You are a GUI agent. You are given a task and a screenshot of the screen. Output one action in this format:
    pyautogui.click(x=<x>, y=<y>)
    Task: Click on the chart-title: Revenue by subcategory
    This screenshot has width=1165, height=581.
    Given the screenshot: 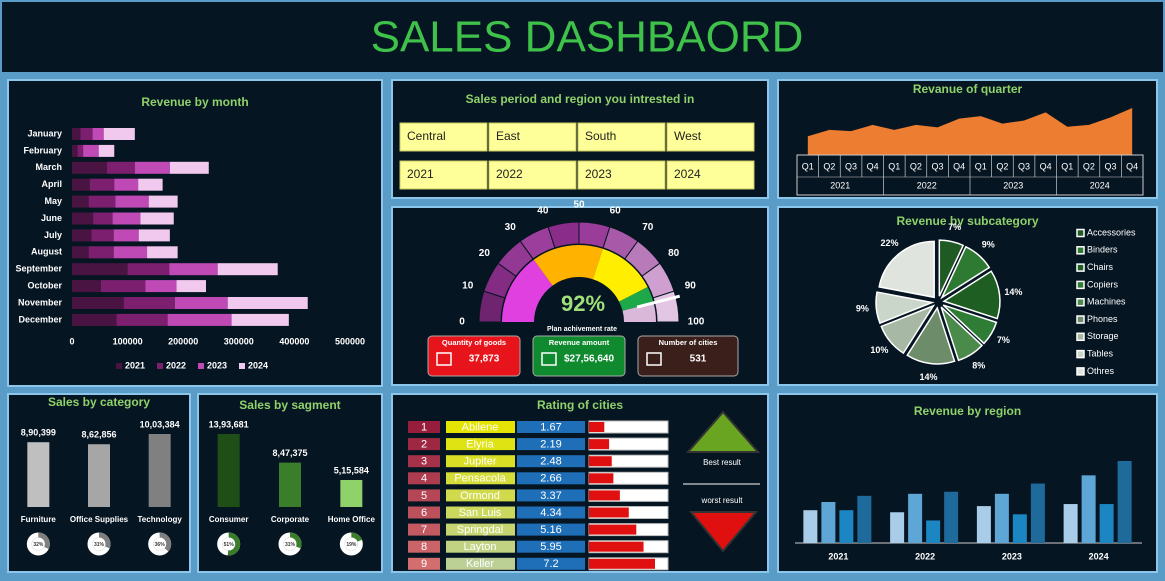 What is the action you would take?
    pyautogui.click(x=967, y=221)
    